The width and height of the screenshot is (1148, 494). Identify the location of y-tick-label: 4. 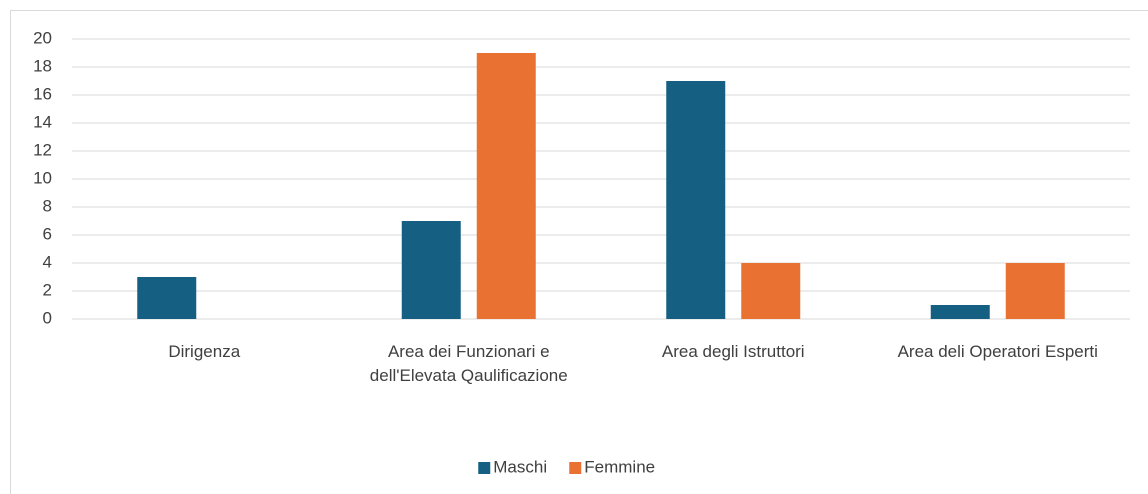
(47, 261).